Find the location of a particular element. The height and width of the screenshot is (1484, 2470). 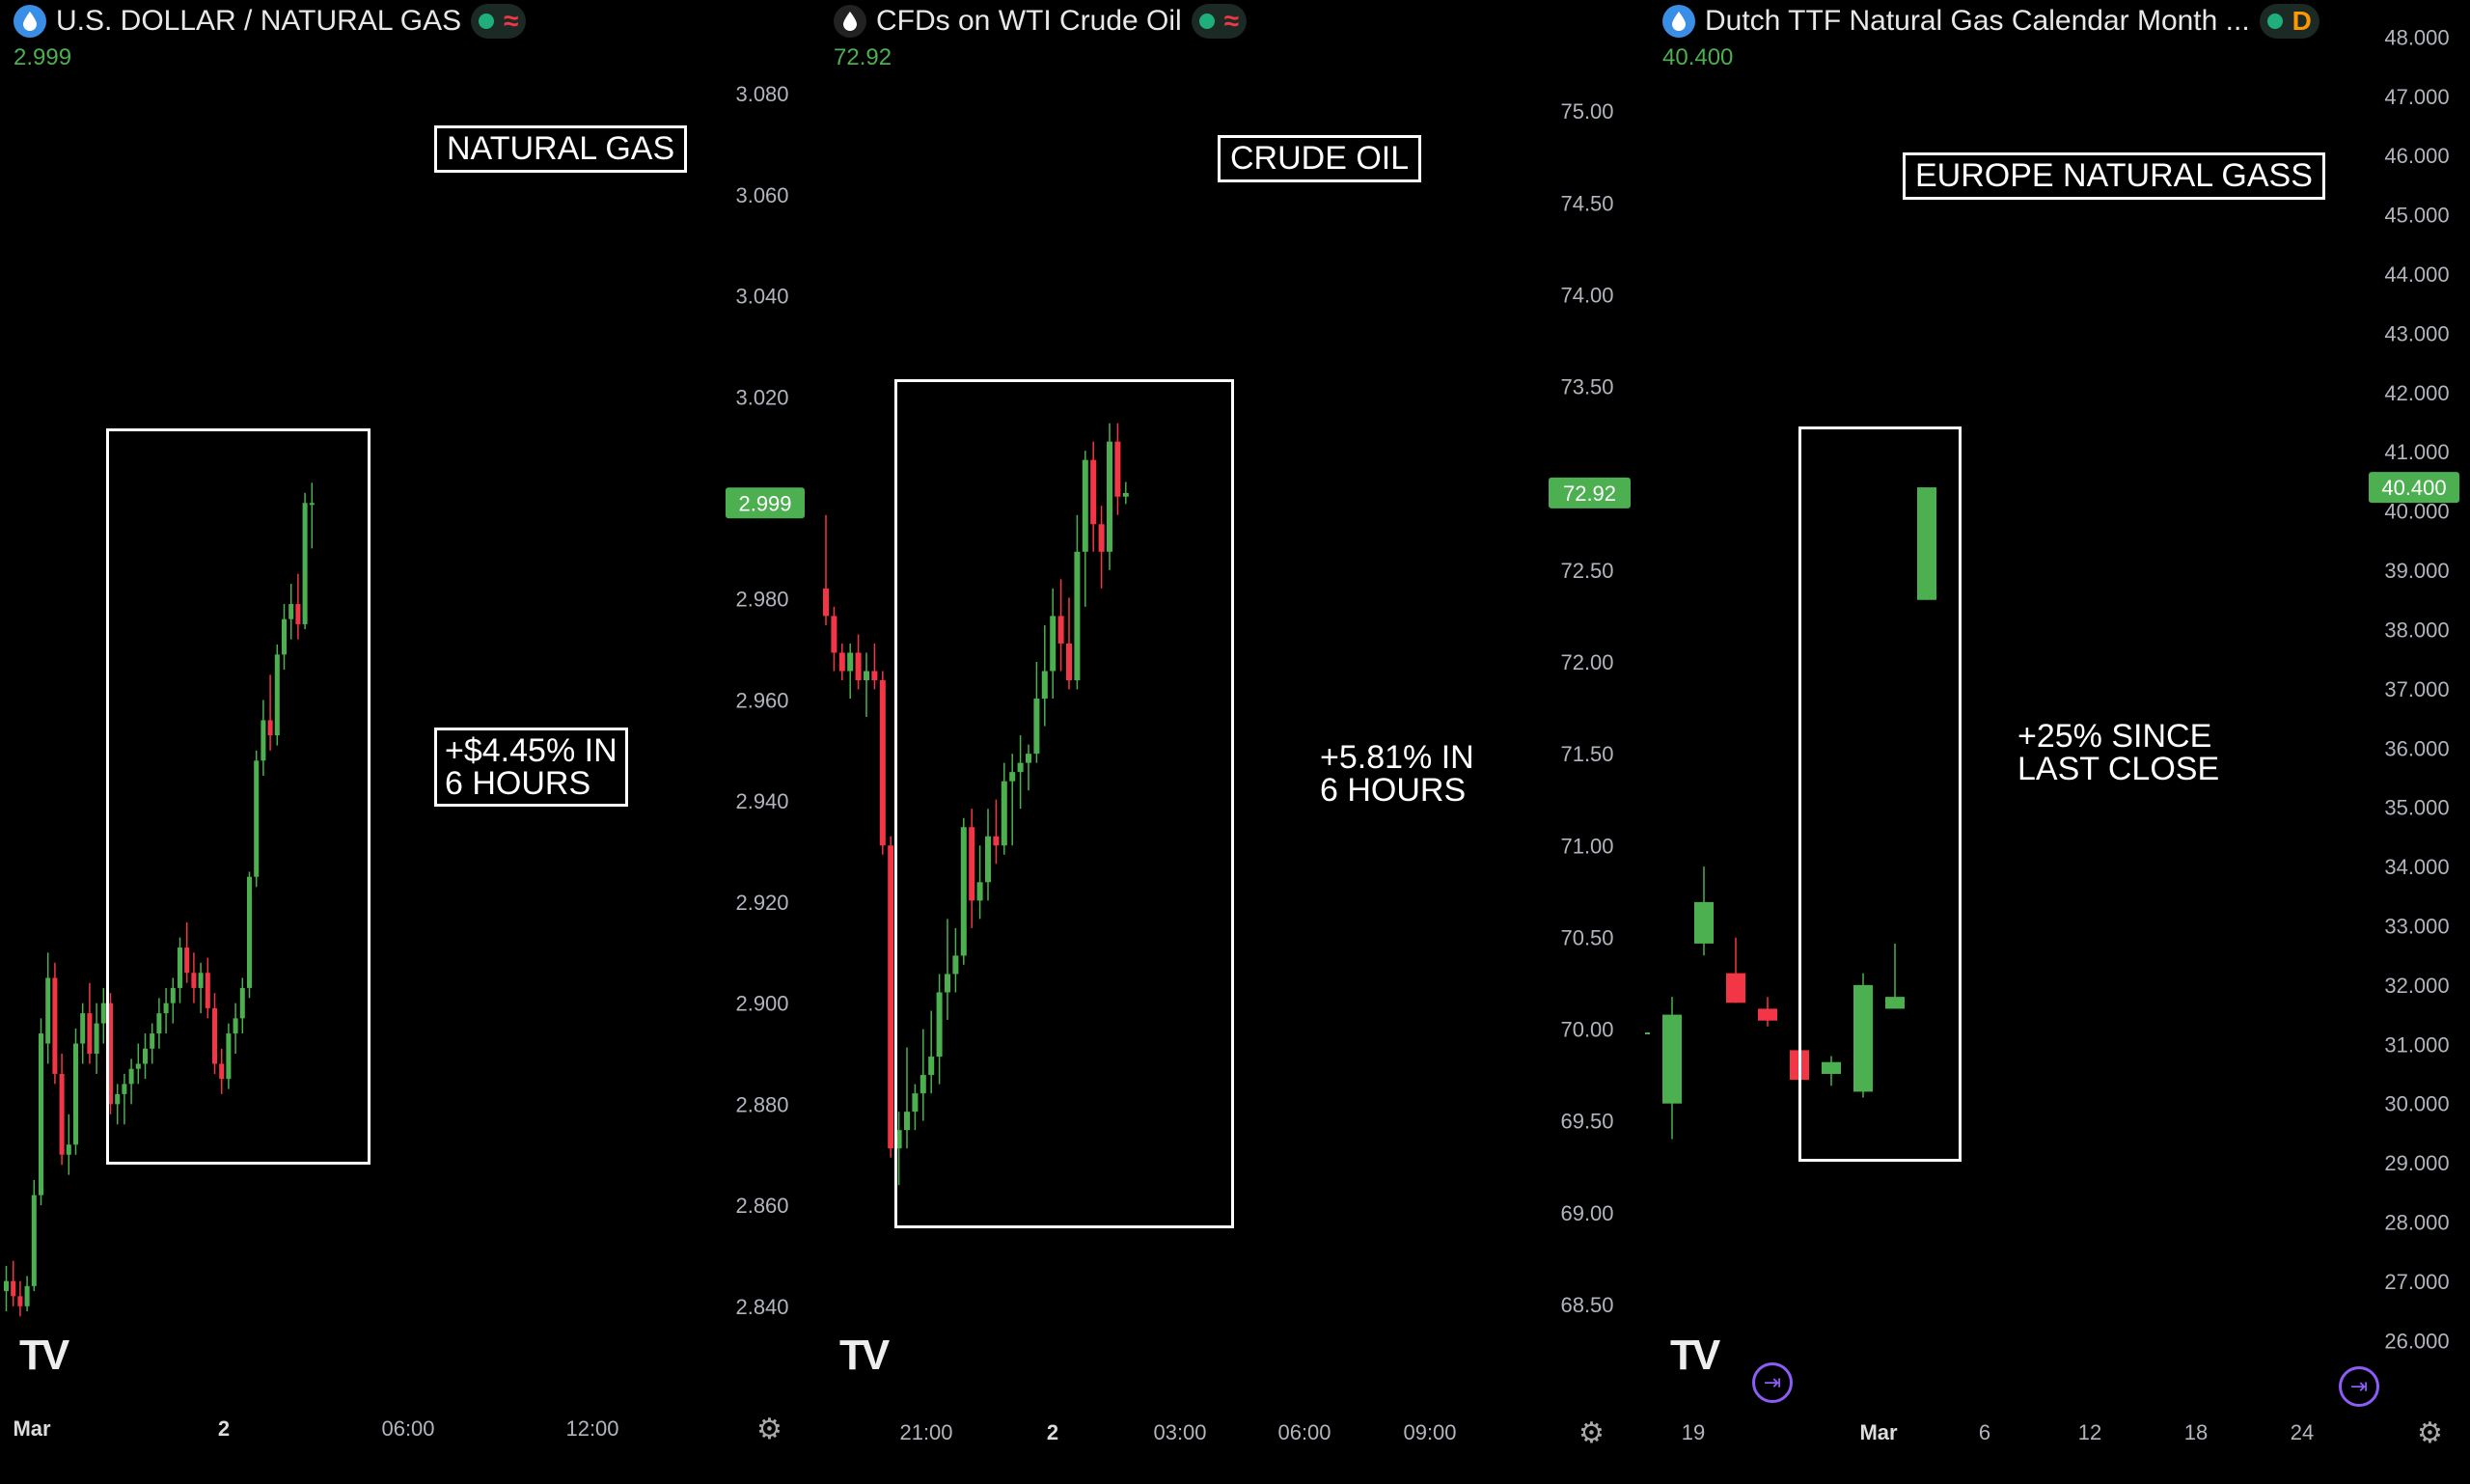

x-tick-label: 12 is located at coordinates (2089, 1432).